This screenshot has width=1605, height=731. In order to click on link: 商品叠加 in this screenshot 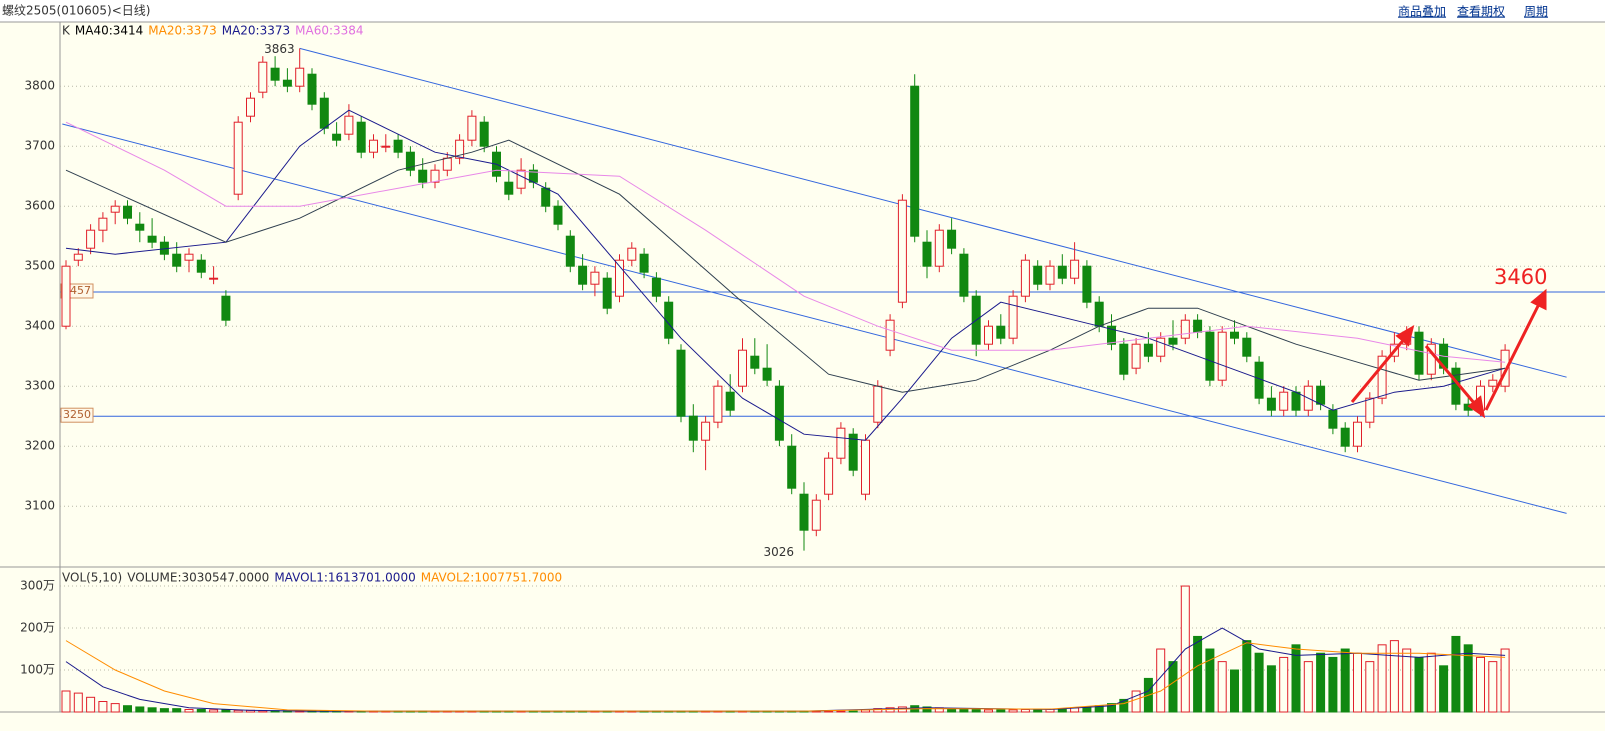, I will do `click(1422, 11)`.